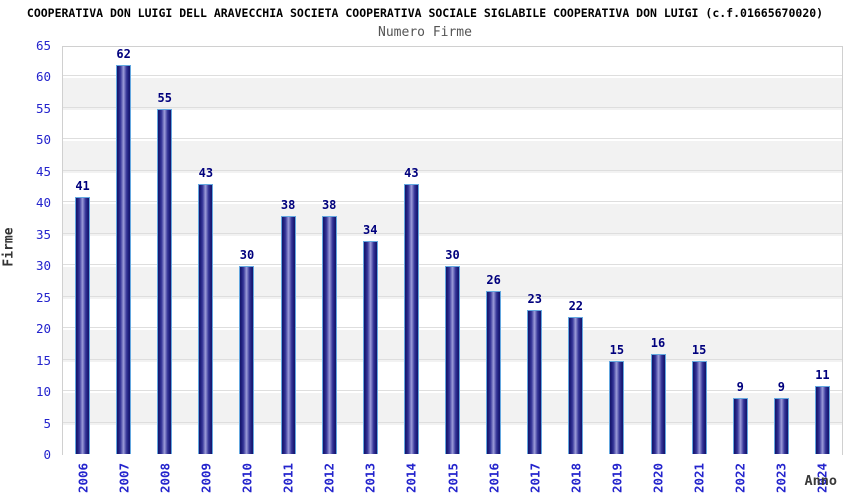  Describe the element at coordinates (43, 77) in the screenshot. I see `y-tick-60: 60` at that location.